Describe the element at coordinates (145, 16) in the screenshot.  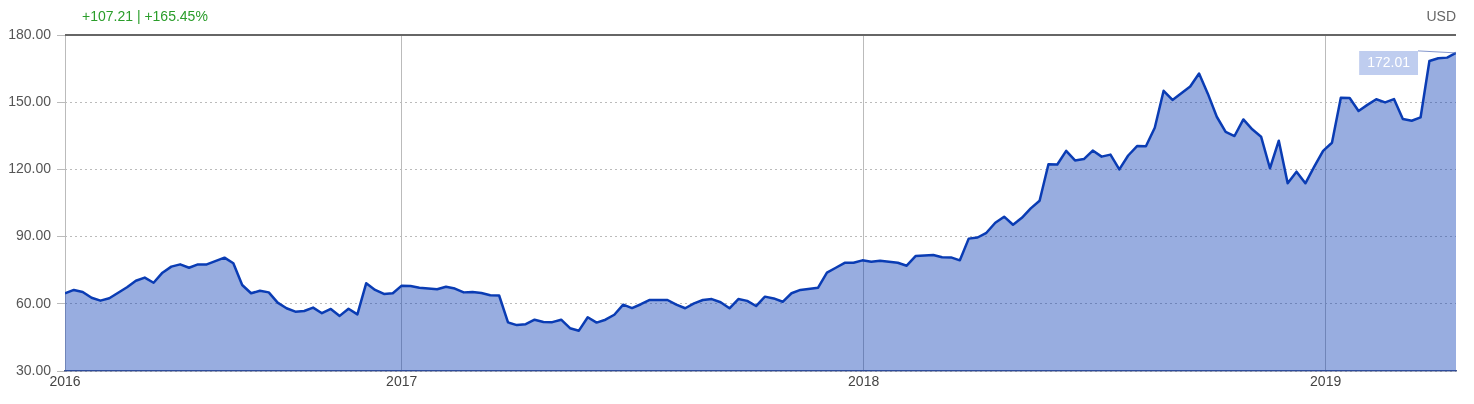
I see `chart-subtitle: +107.21 | +165.45%` at that location.